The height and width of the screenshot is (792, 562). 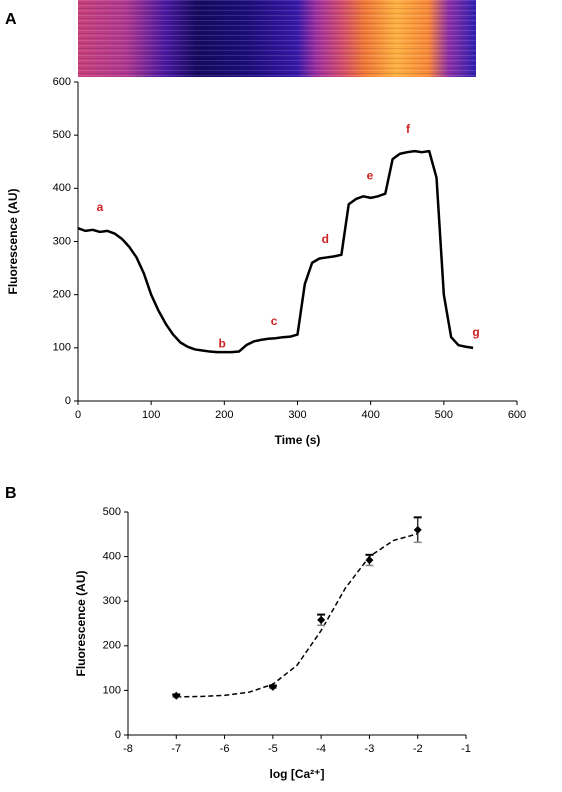 What do you see at coordinates (100, 207) in the screenshot?
I see `annotation: a` at bounding box center [100, 207].